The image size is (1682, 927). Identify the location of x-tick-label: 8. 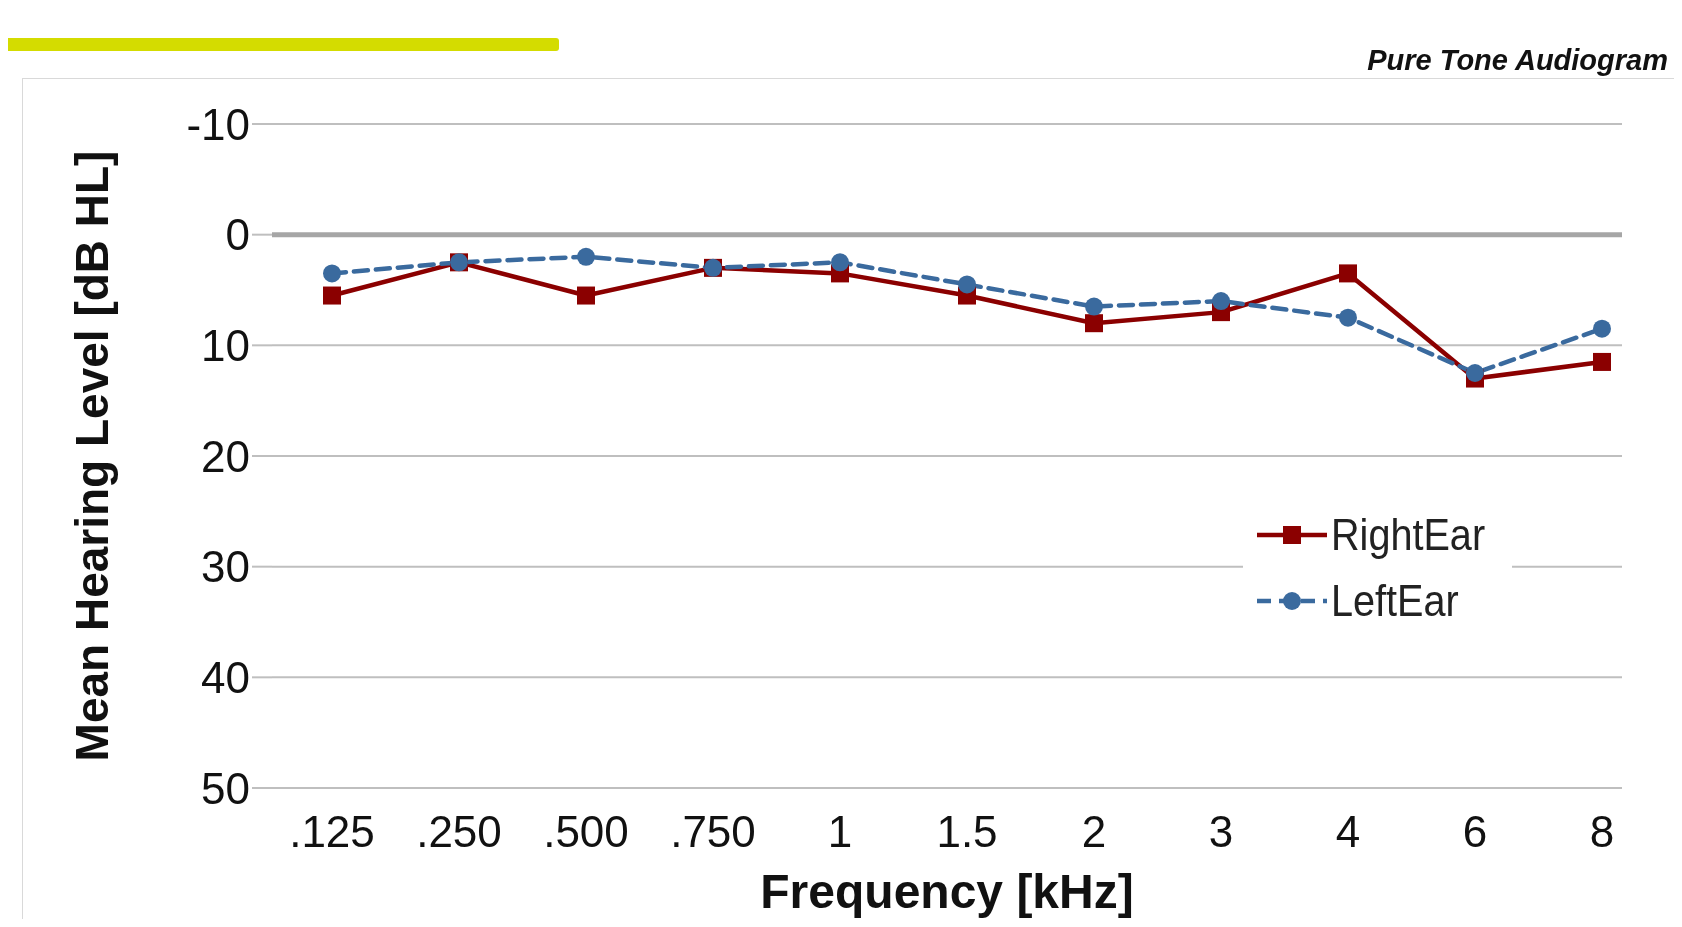
(1602, 832).